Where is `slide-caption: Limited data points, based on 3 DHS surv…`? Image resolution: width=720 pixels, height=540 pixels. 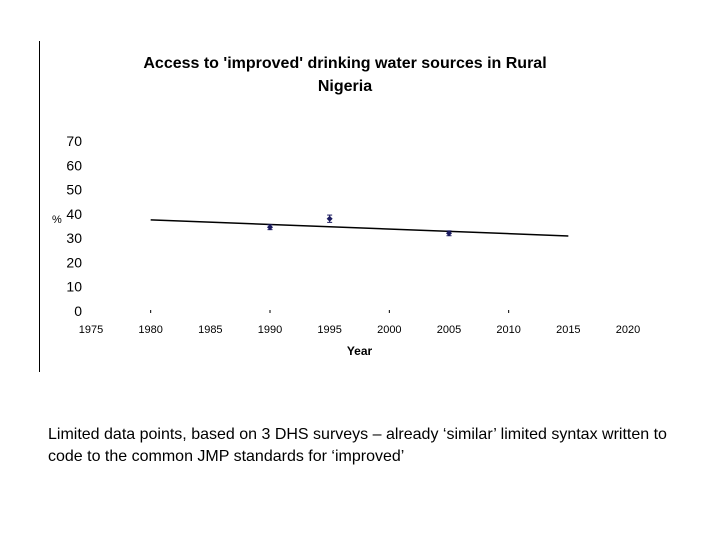
slide-caption: Limited data points, based on 3 DHS surv… is located at coordinates (357, 445).